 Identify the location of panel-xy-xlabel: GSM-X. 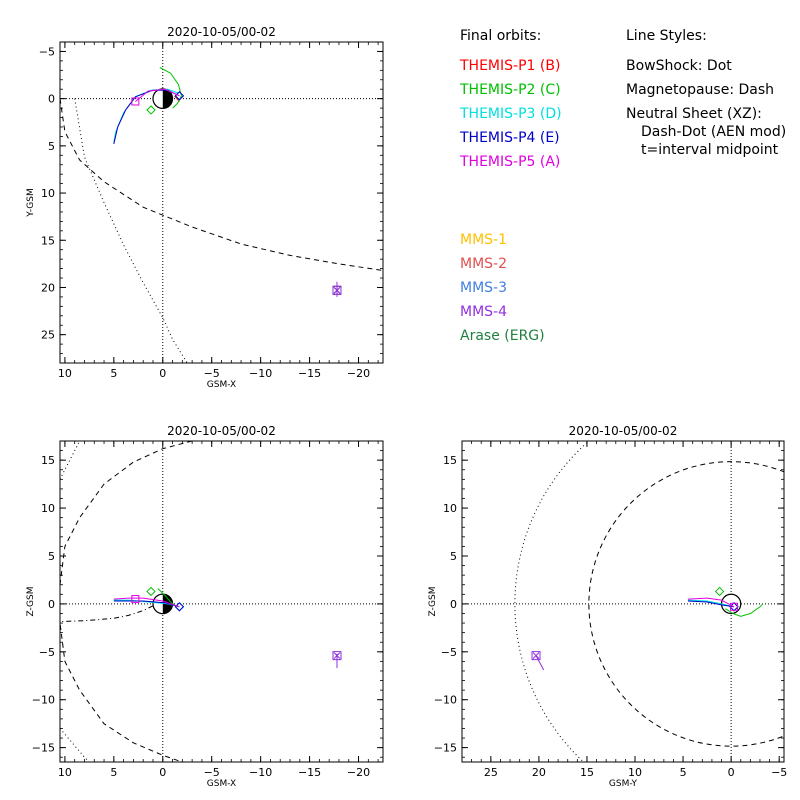
(221, 385).